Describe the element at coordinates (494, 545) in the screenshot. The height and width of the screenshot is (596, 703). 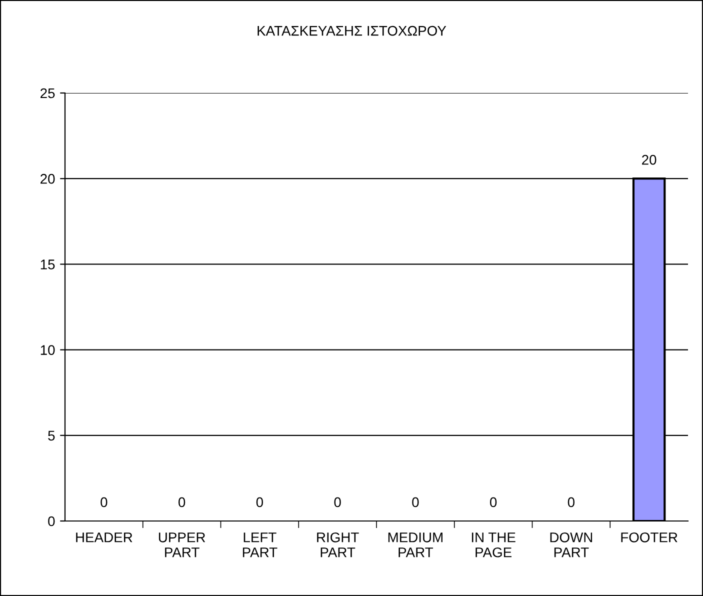
I see `x-tick-label: IN THE PAGE` at that location.